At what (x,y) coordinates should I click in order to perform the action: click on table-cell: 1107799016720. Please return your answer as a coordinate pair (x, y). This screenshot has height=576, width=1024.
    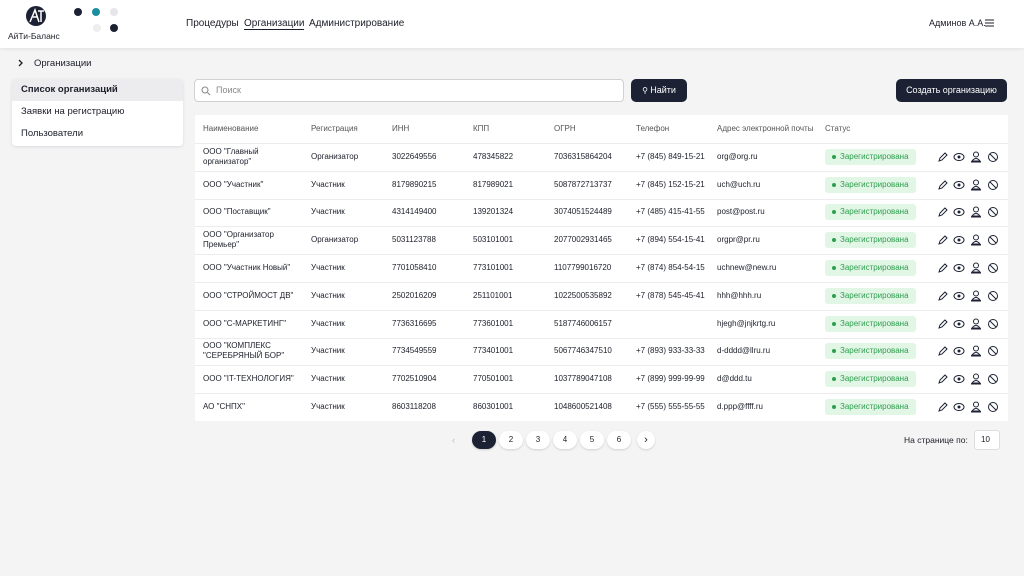
    Looking at the image, I should click on (583, 268).